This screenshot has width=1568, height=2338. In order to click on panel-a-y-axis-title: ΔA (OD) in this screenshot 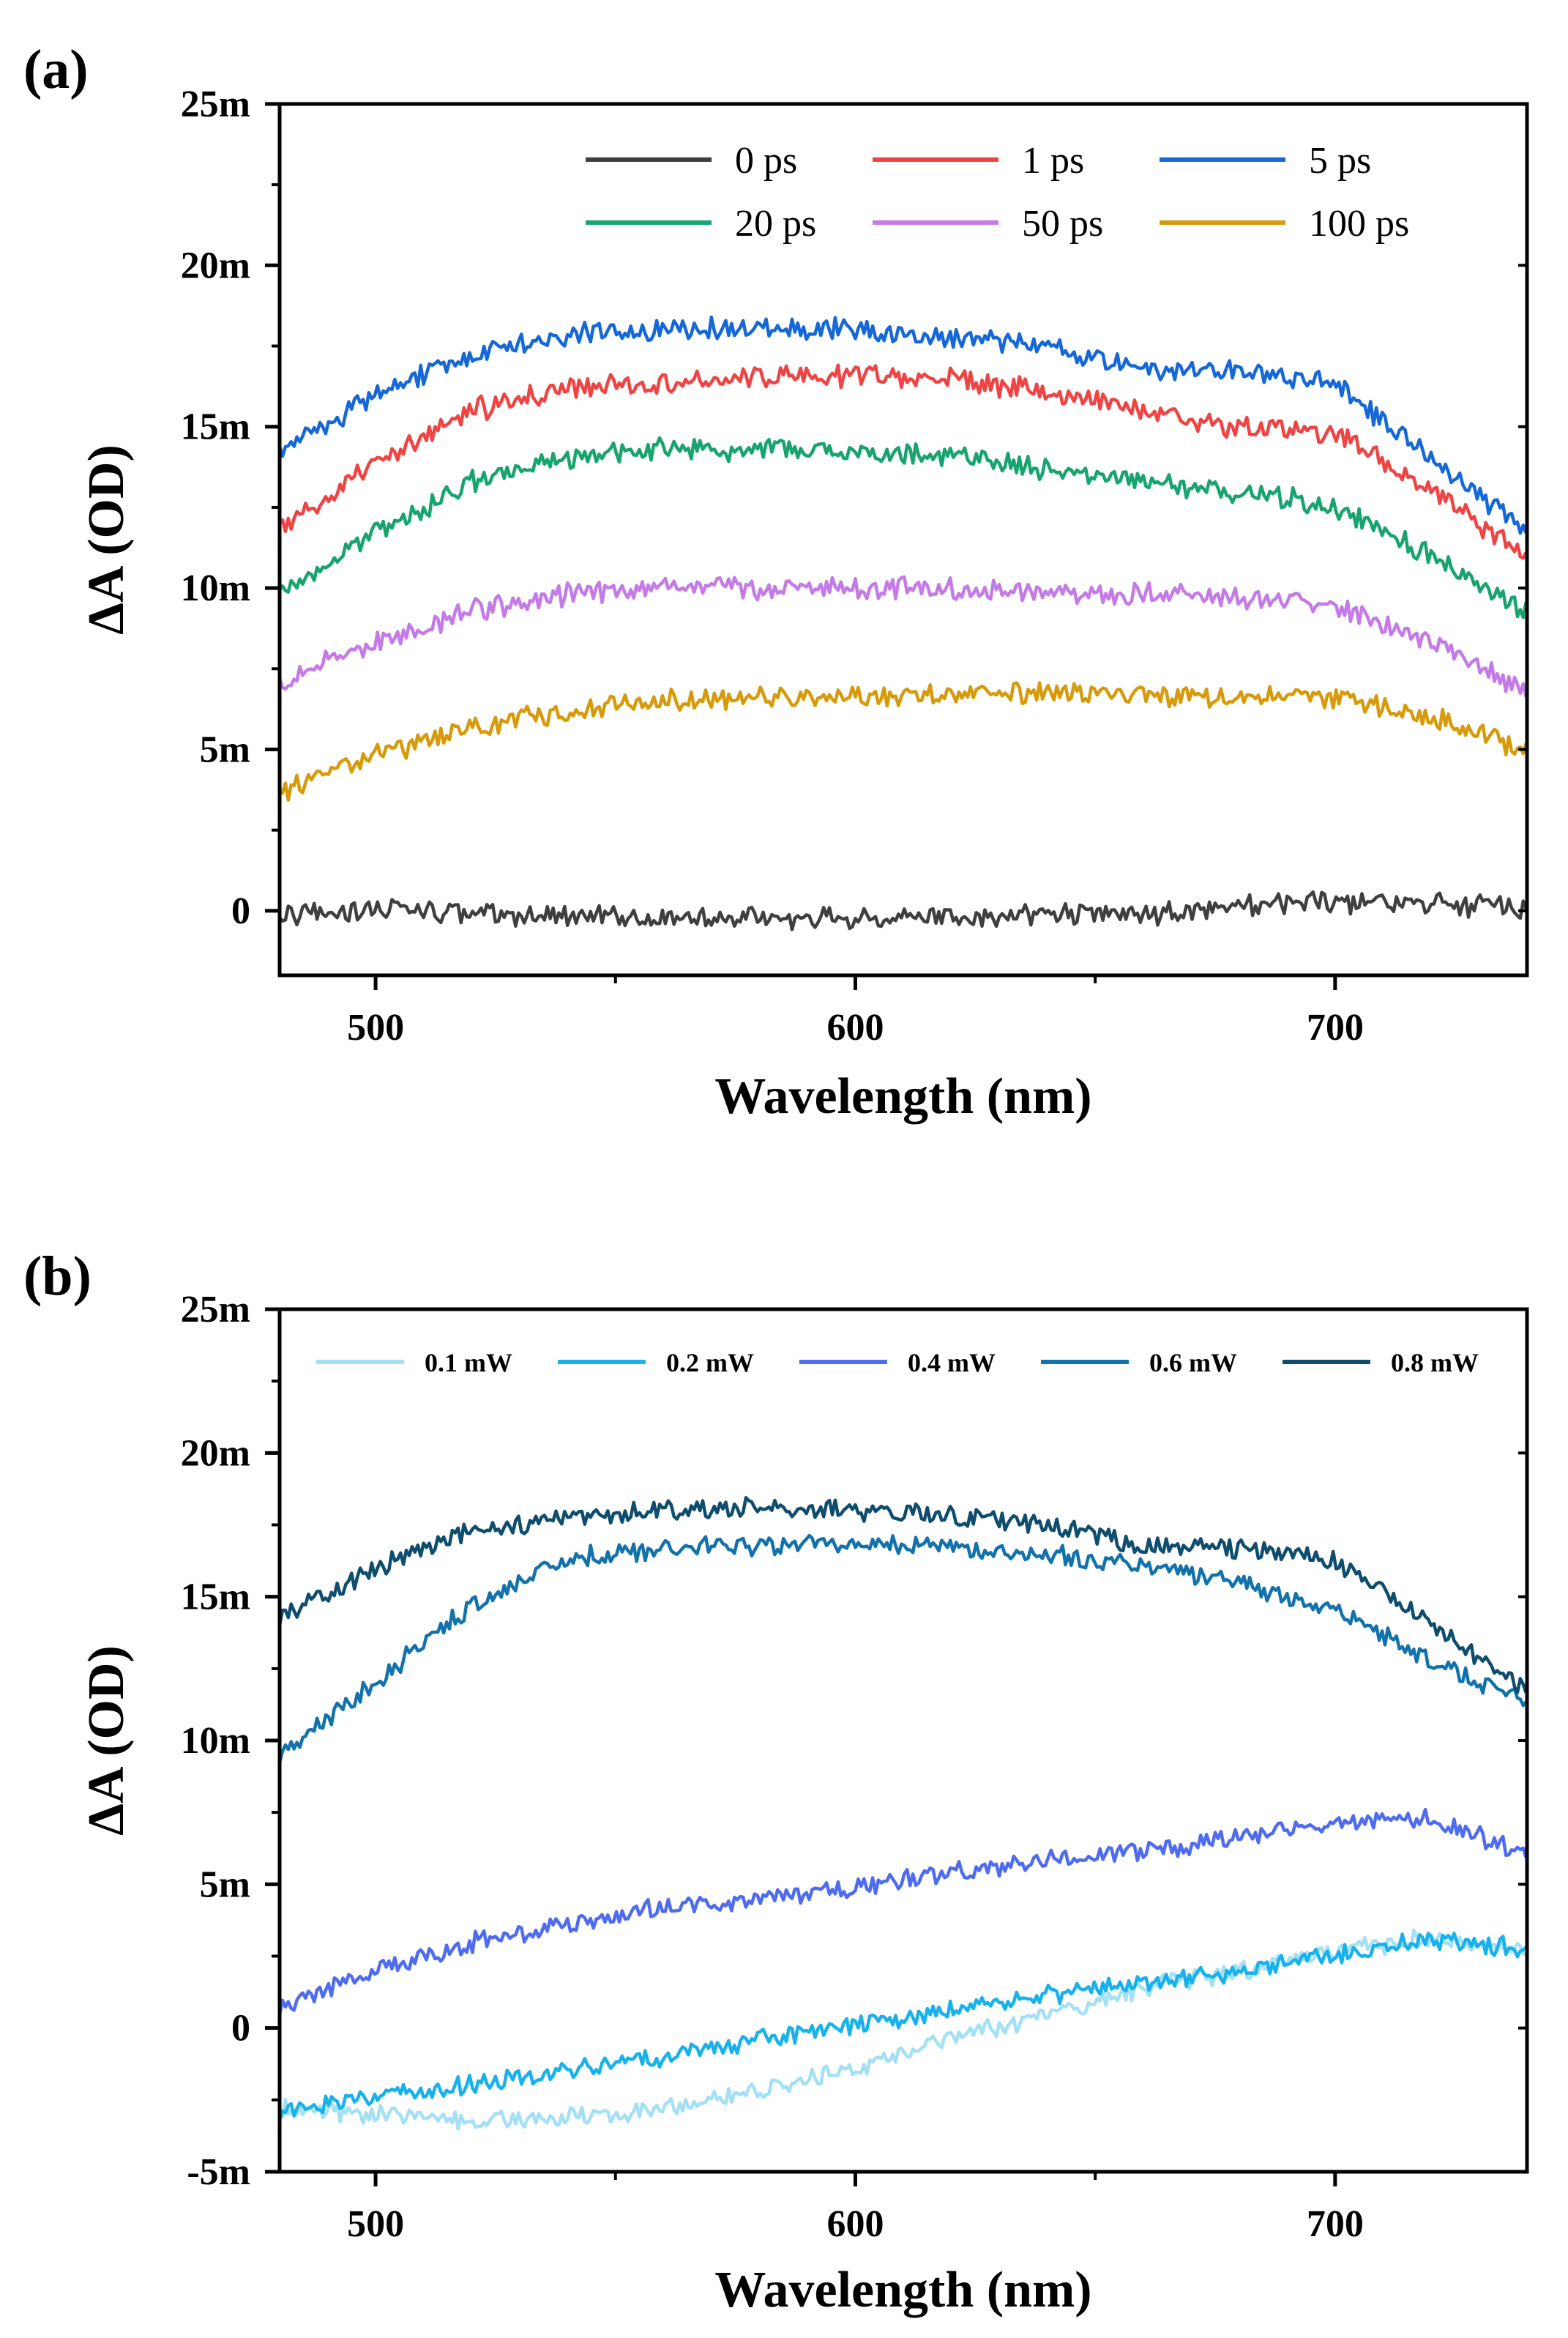, I will do `click(106, 539)`.